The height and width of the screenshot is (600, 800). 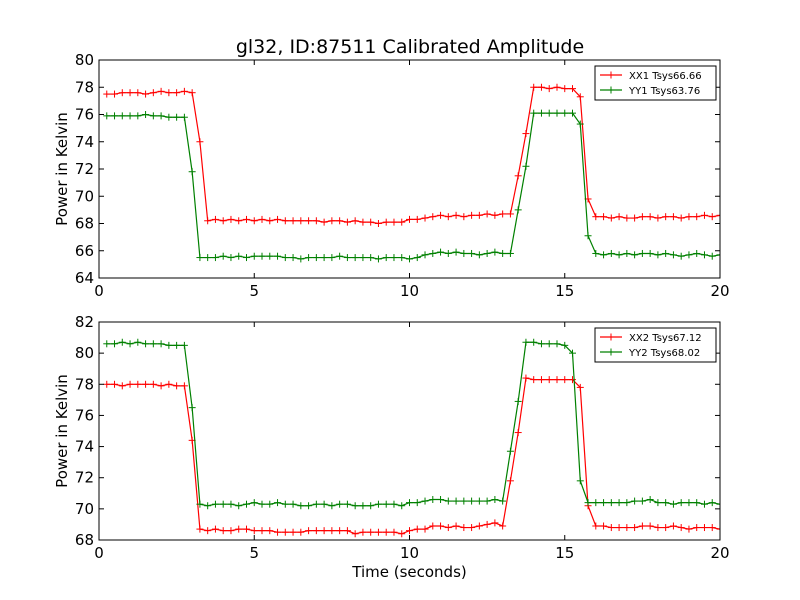 I want to click on figure-title: gl32, ID:87511 Calibrated Amplitude, so click(x=410, y=47).